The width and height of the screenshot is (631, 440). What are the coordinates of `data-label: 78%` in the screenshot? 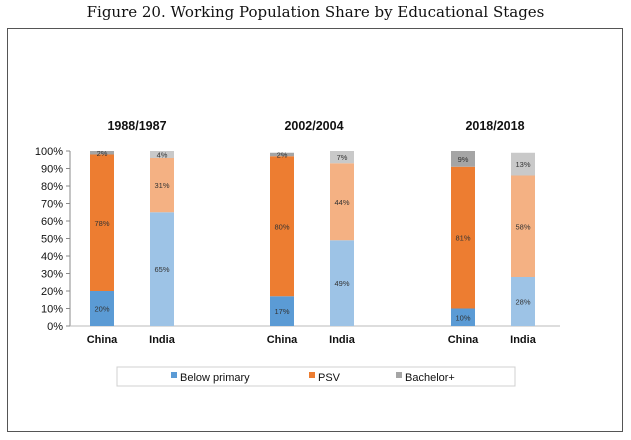 It's located at (101, 223).